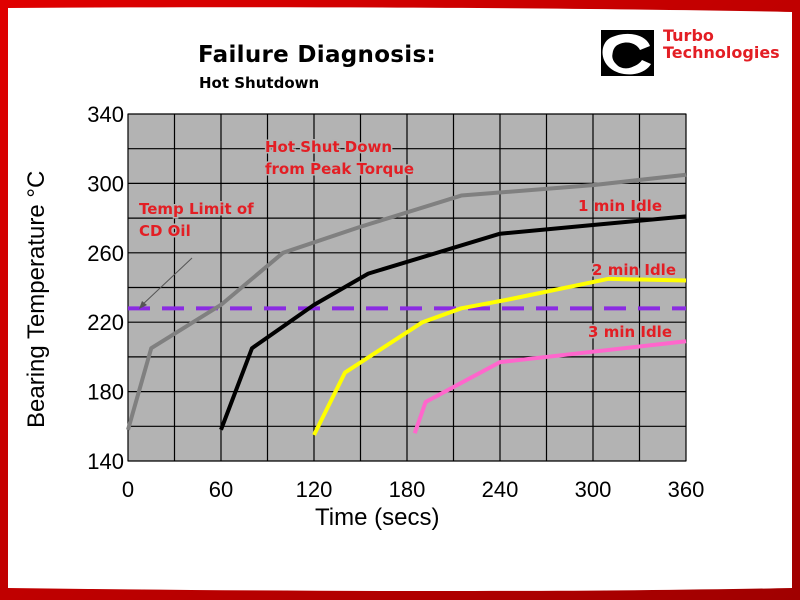 This screenshot has width=800, height=600. Describe the element at coordinates (105, 114) in the screenshot. I see `y-tick-label: 340` at that location.